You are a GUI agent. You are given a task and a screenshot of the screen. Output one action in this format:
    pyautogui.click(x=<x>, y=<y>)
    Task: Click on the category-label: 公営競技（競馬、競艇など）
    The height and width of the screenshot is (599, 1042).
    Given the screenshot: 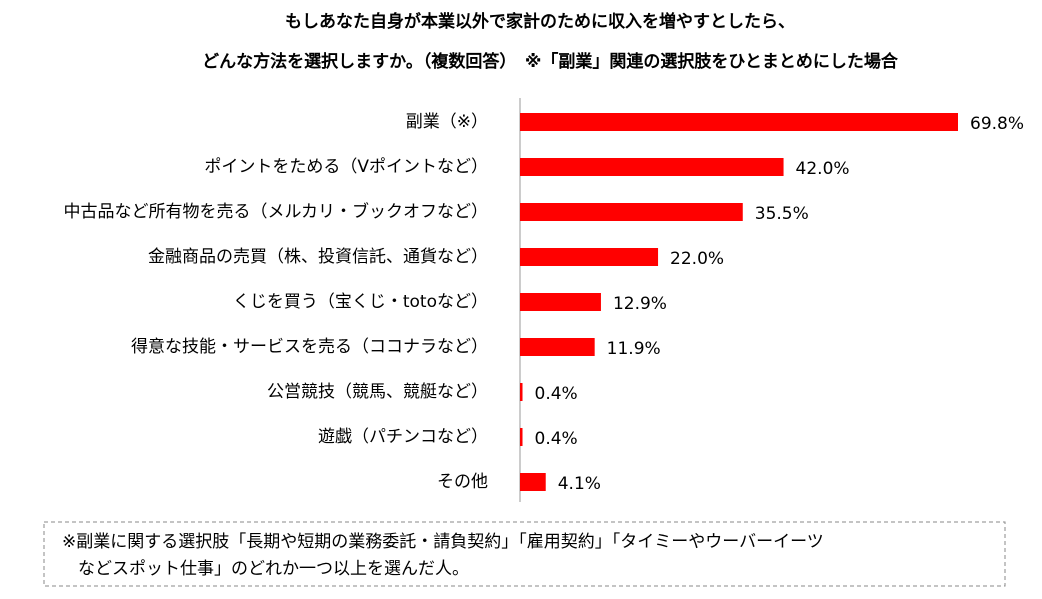 What is the action you would take?
    pyautogui.click(x=377, y=392)
    